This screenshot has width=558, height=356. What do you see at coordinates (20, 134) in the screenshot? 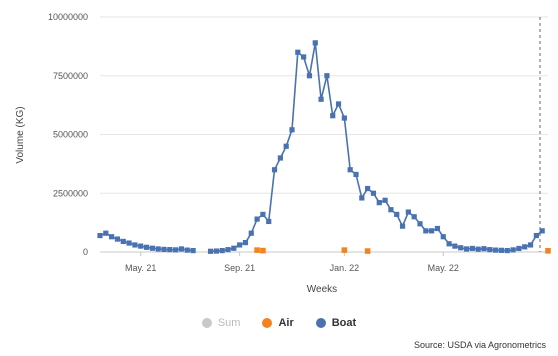
I see `y-axis-label: Volume (KG)` at bounding box center [20, 134].